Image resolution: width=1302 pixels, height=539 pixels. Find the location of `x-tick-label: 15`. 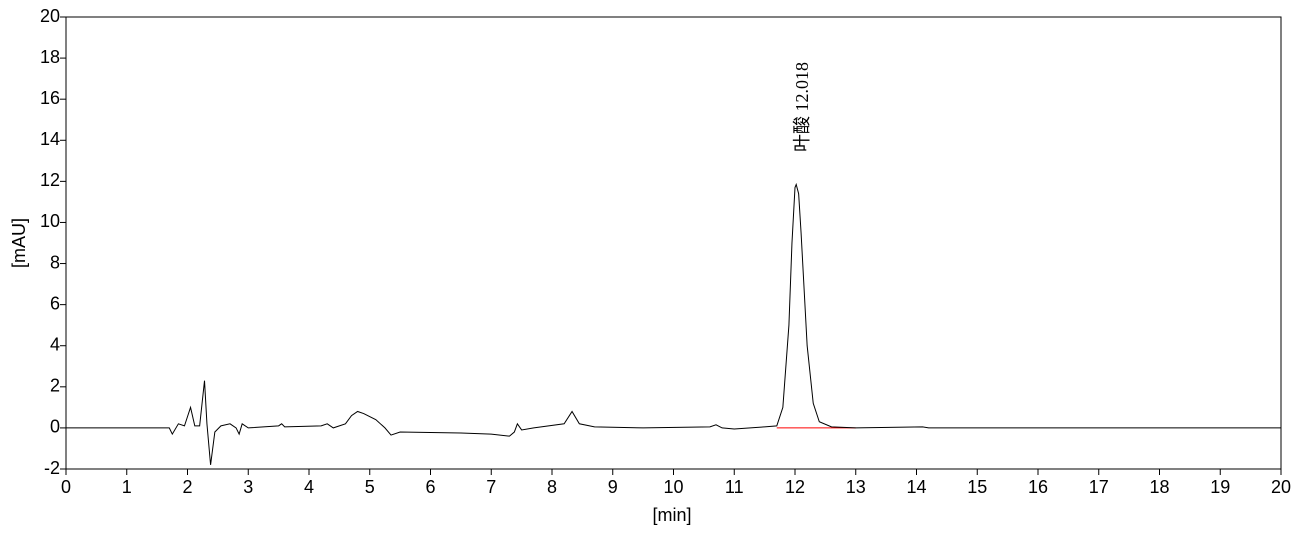

x-tick-label: 15 is located at coordinates (977, 487).